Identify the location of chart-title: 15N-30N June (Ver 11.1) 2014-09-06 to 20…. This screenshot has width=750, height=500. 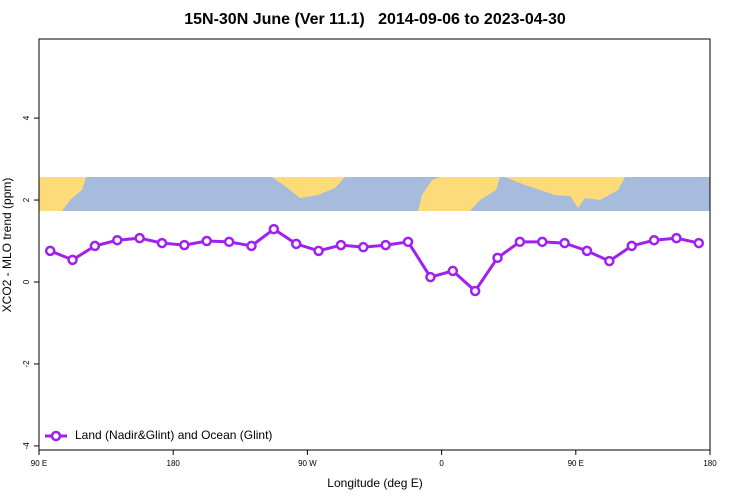
(375, 19).